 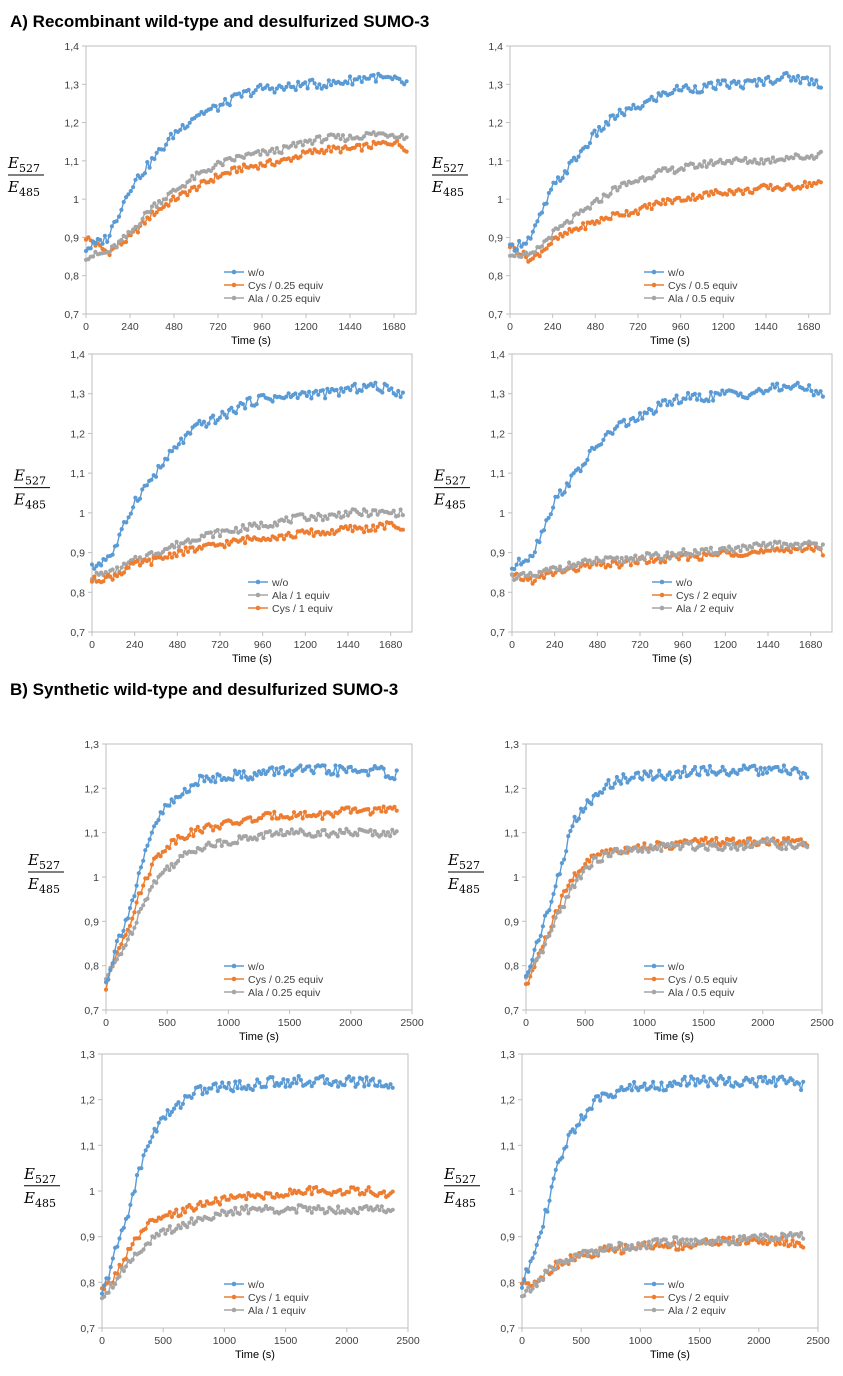 I want to click on x-tick-label: 480, so click(x=598, y=645).